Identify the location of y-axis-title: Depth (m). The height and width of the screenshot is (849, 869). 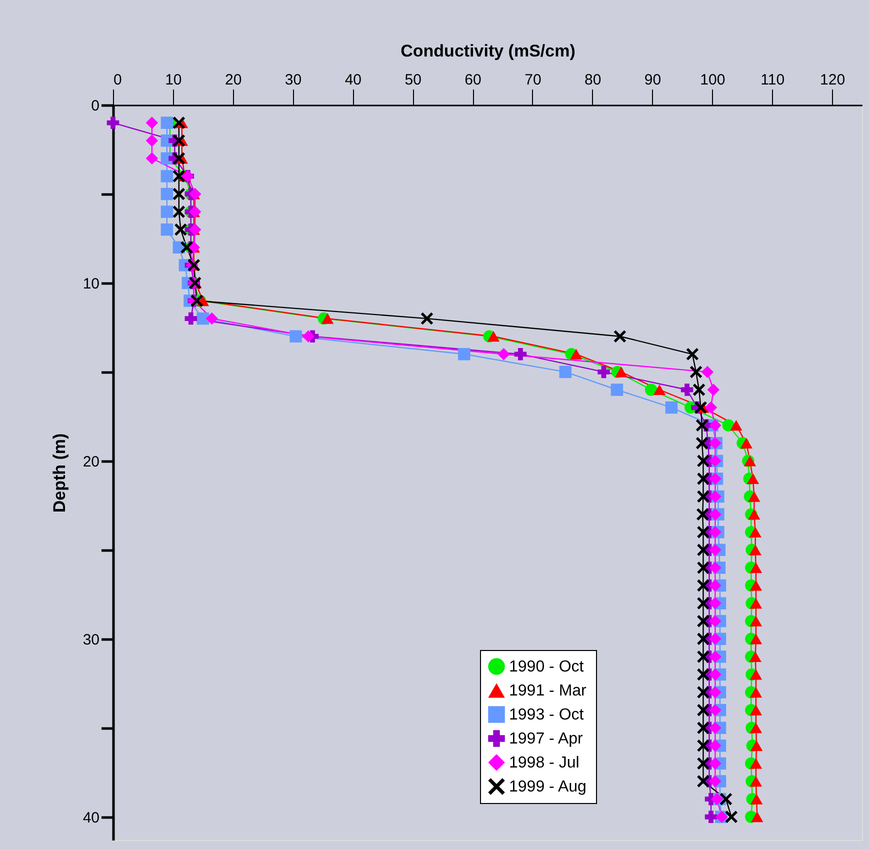
(59, 473).